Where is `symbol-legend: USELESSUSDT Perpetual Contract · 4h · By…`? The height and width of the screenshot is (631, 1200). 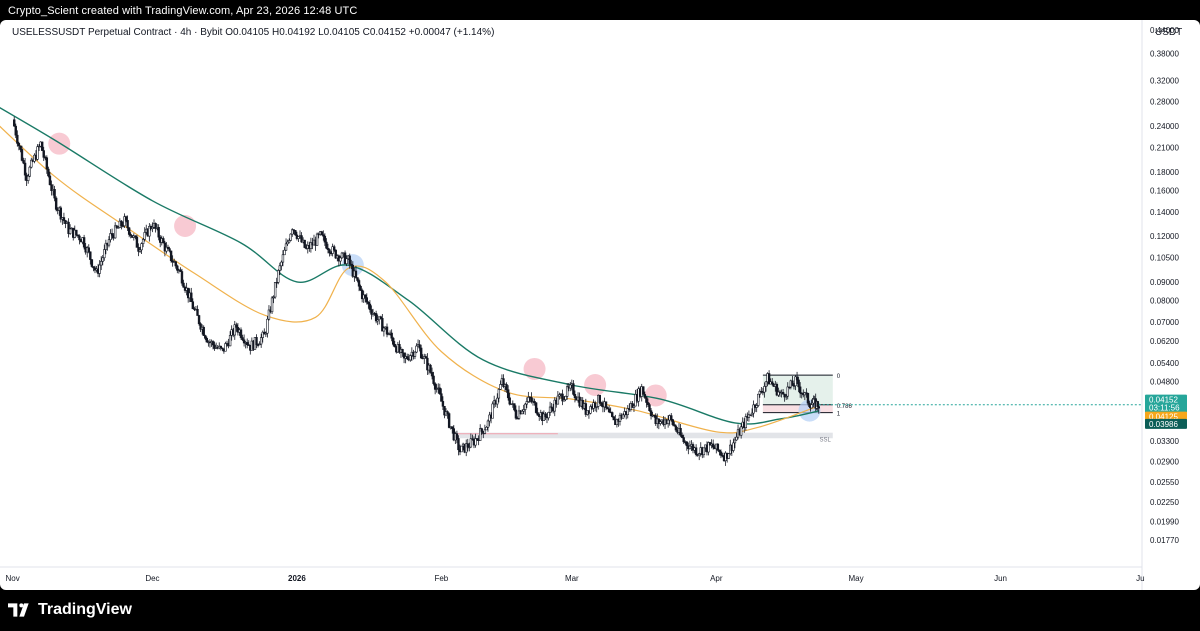 symbol-legend: USELESSUSDT Perpetual Contract · 4h · By… is located at coordinates (253, 32).